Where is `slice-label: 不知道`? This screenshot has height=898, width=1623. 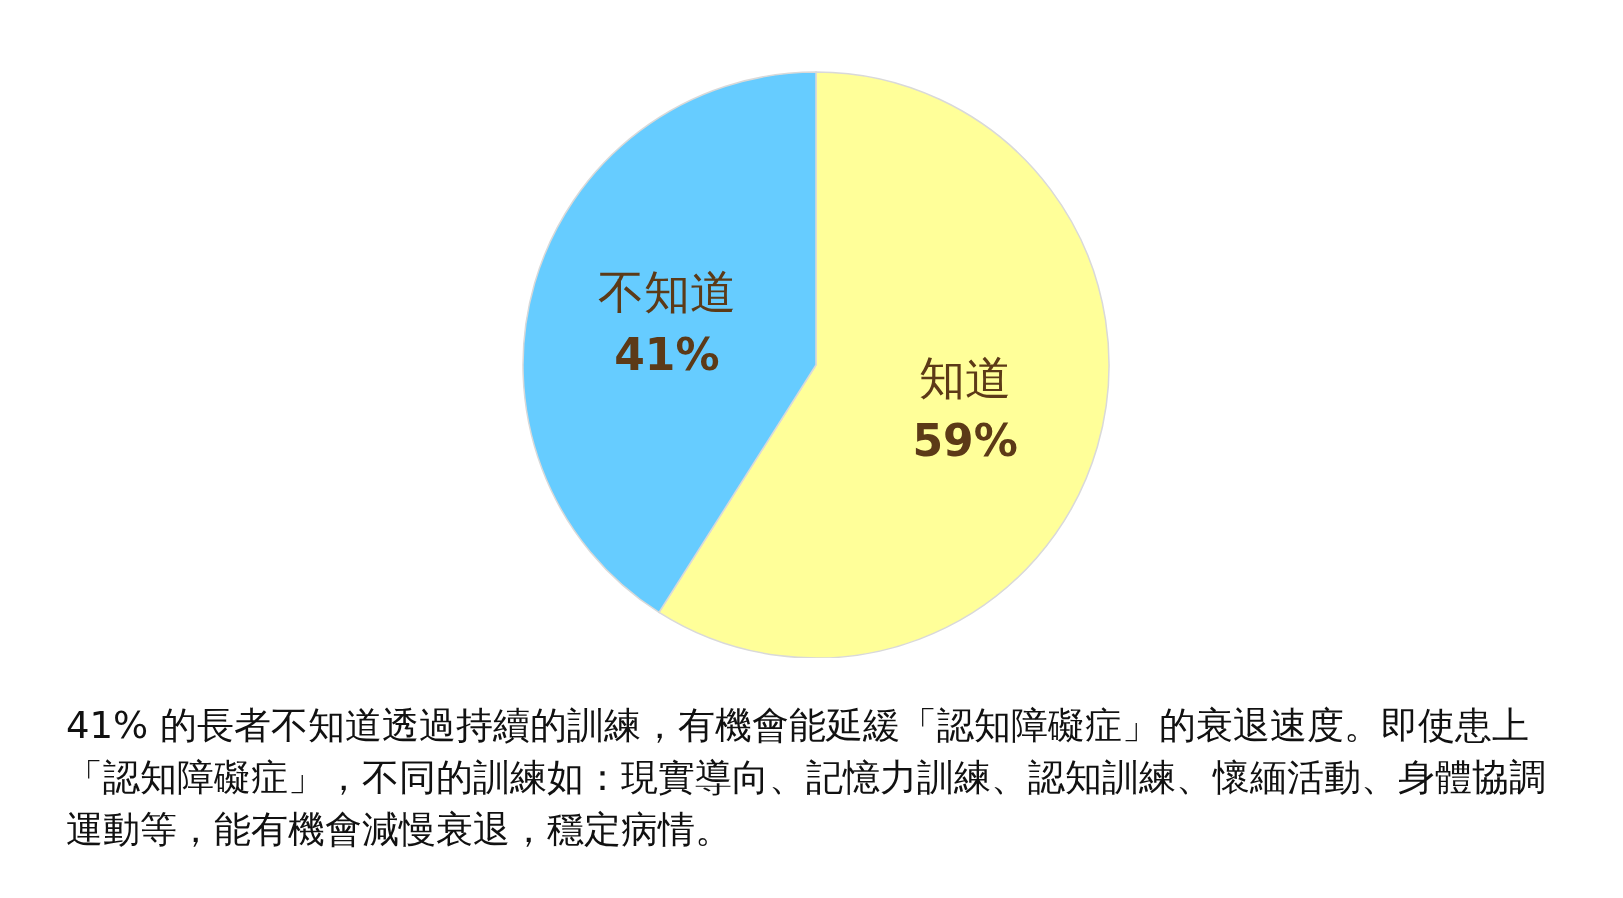 slice-label: 不知道 is located at coordinates (666, 291).